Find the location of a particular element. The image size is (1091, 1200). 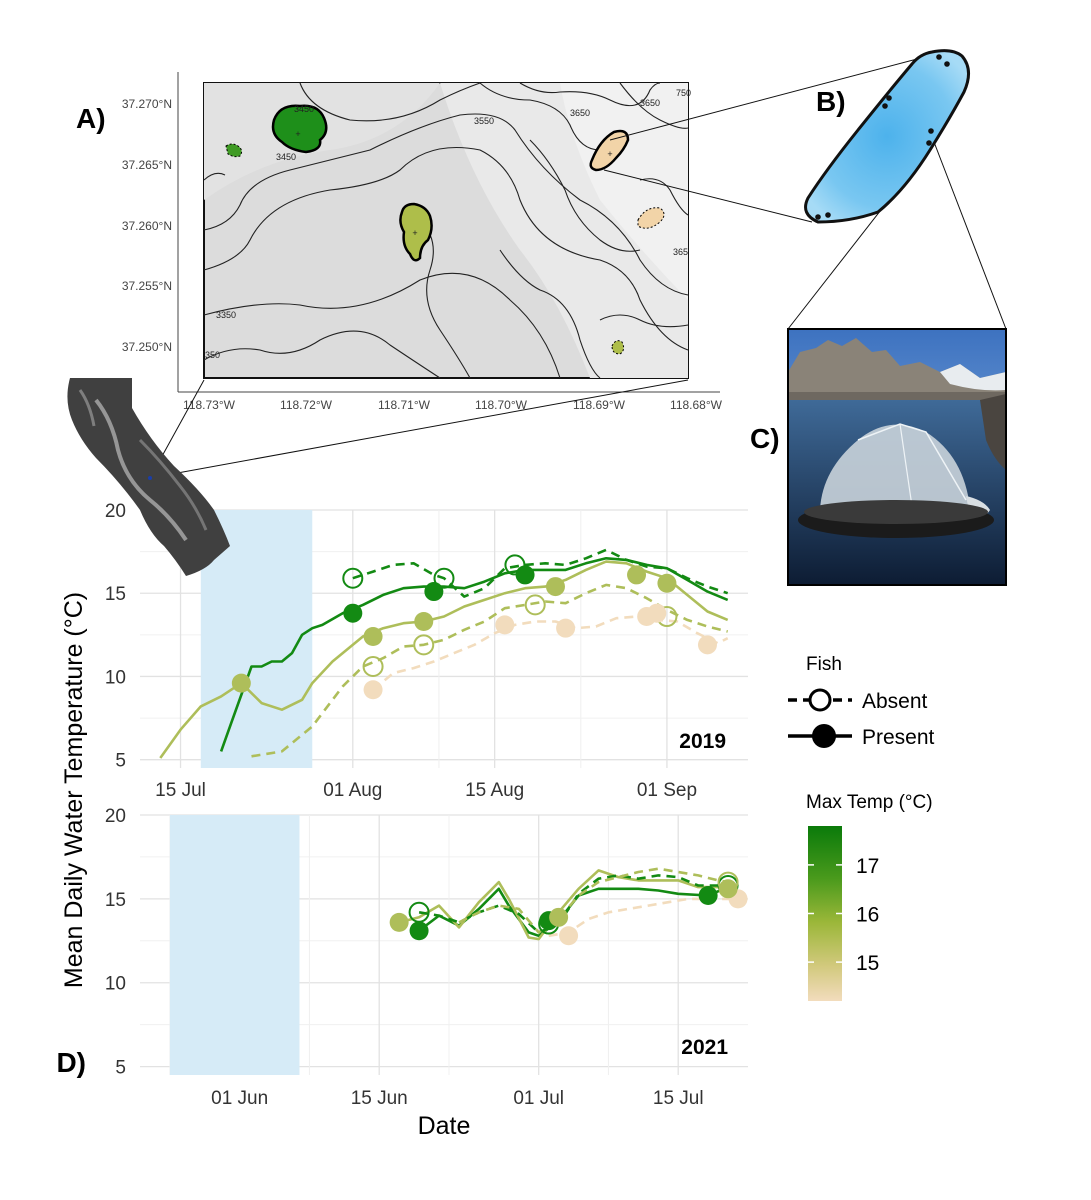

lake-small-olive is located at coordinates (618, 347).